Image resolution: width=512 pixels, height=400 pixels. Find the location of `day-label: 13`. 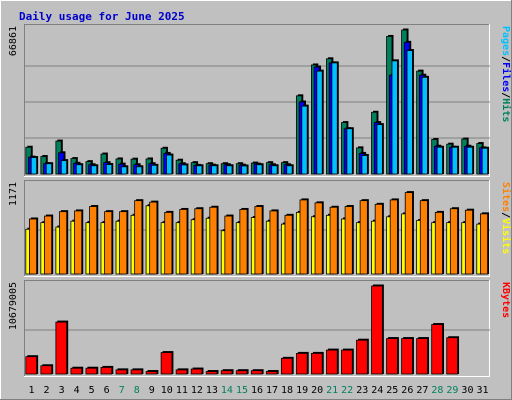

day-label: 13 is located at coordinates (212, 390).